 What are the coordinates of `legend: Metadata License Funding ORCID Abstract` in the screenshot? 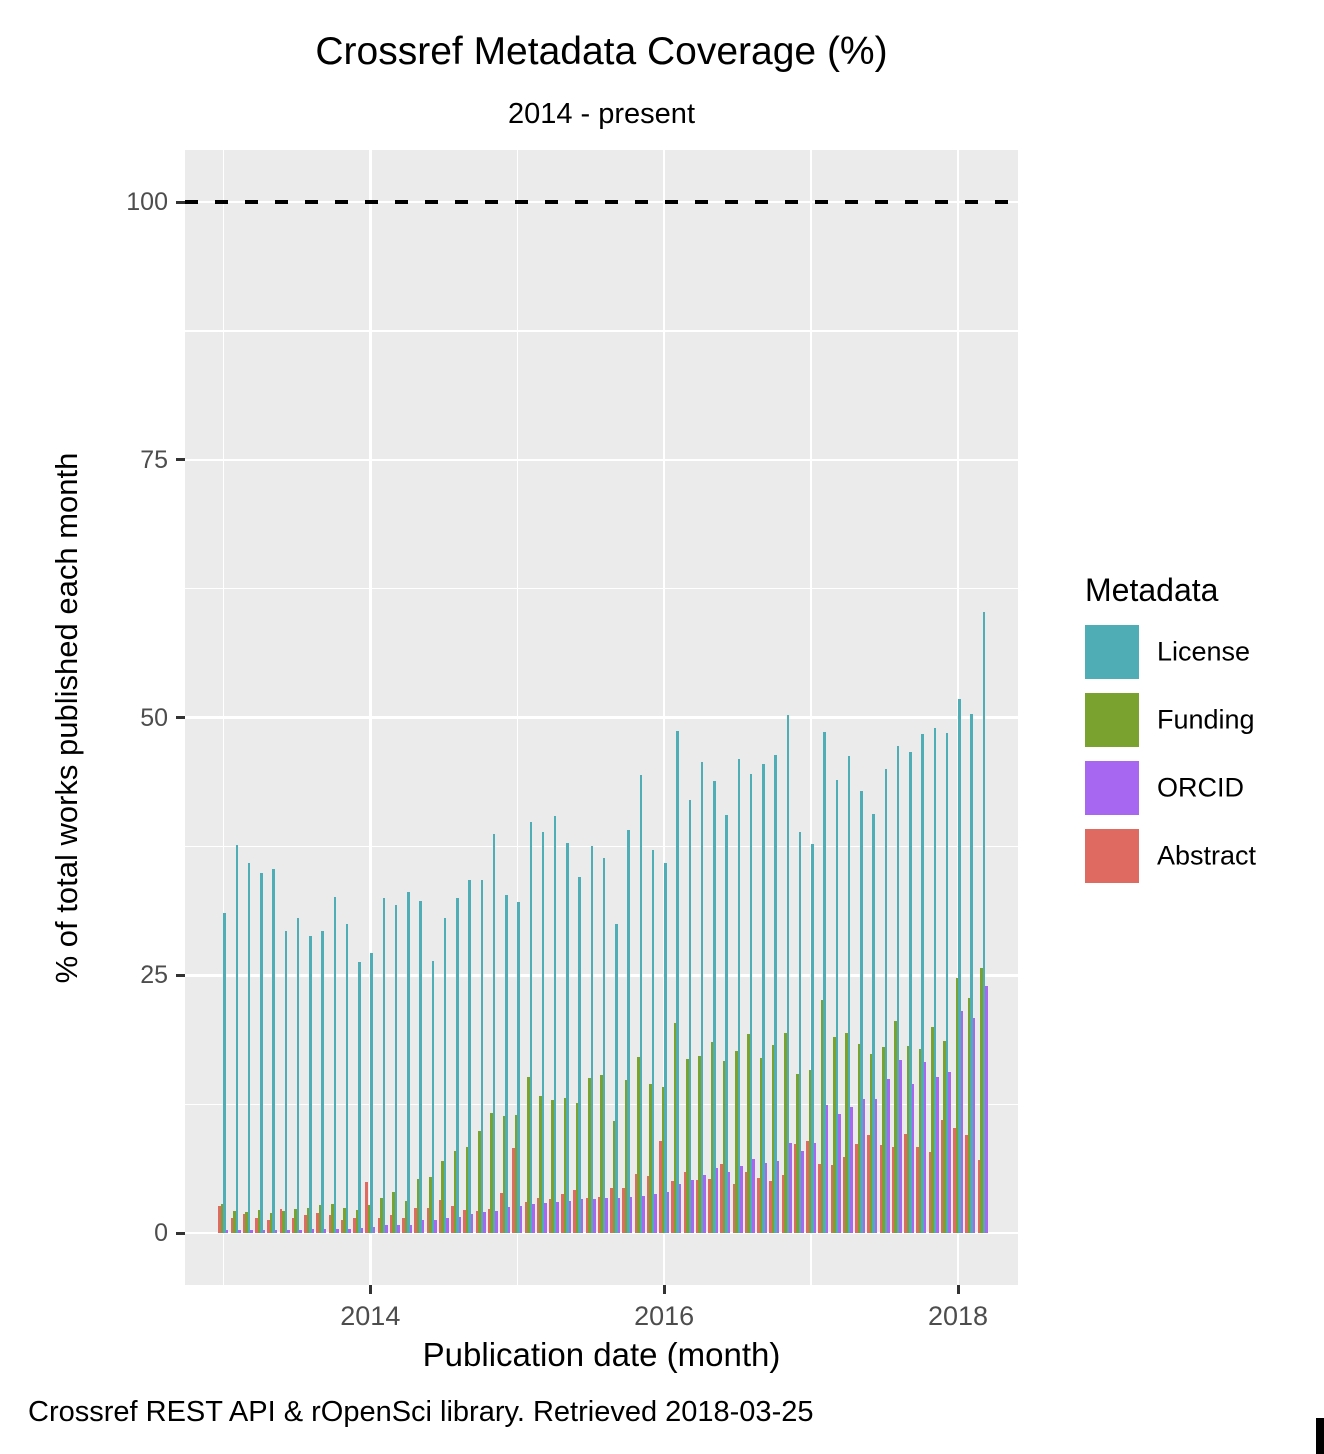 It's located at (1202, 734).